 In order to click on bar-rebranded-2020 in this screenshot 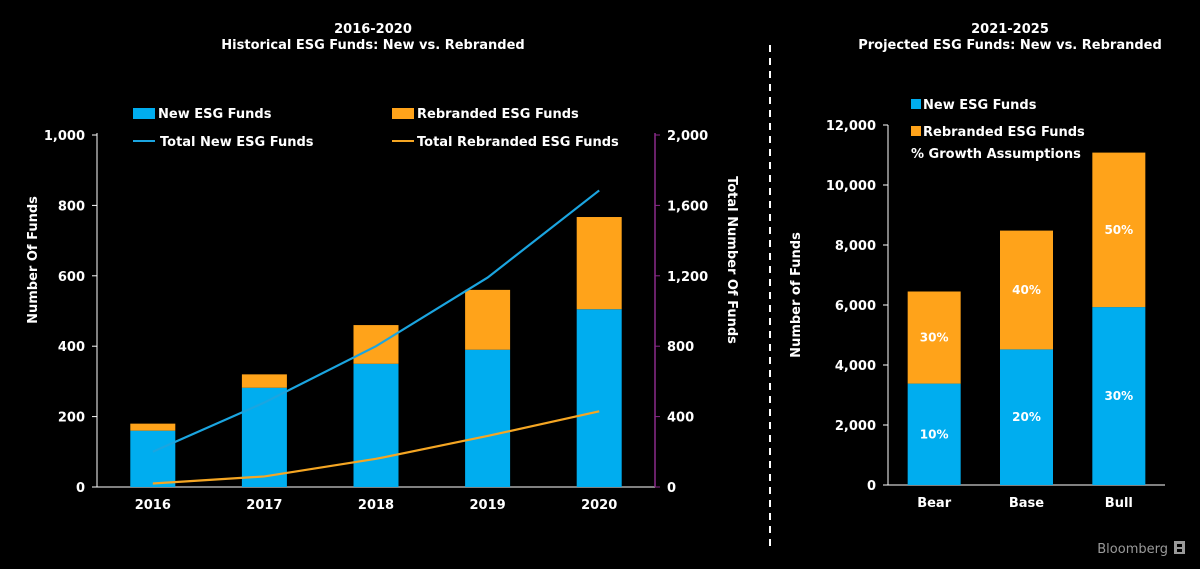, I will do `click(599, 263)`.